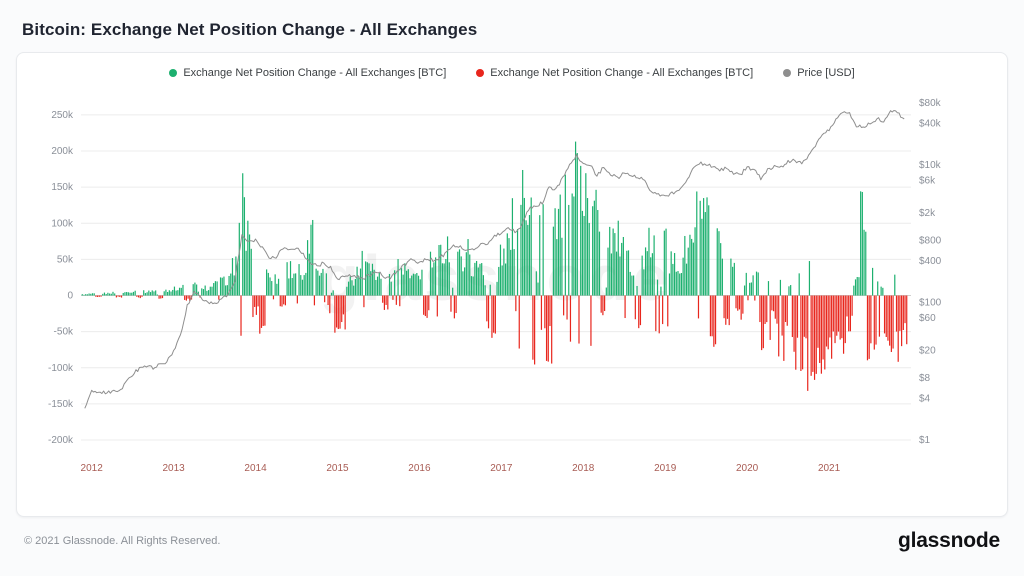 The height and width of the screenshot is (576, 1024). What do you see at coordinates (583, 468) in the screenshot?
I see `x-axis-tick-label: 2018` at bounding box center [583, 468].